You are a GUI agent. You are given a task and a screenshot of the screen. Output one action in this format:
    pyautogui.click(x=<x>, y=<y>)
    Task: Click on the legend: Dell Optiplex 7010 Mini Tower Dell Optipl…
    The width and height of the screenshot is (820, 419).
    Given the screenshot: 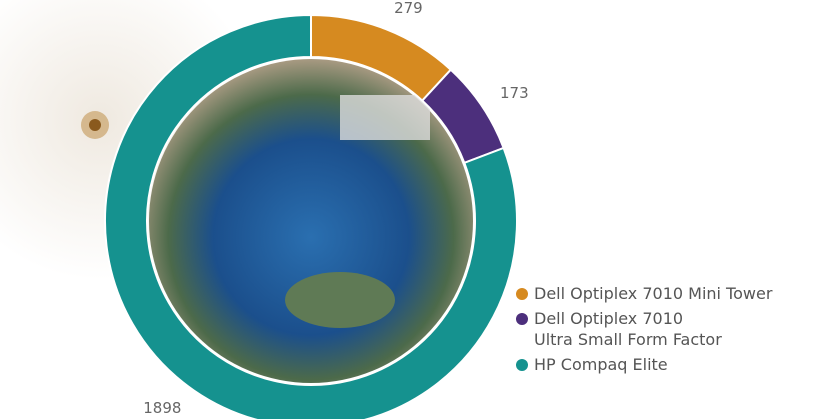 What is the action you would take?
    pyautogui.click(x=644, y=331)
    